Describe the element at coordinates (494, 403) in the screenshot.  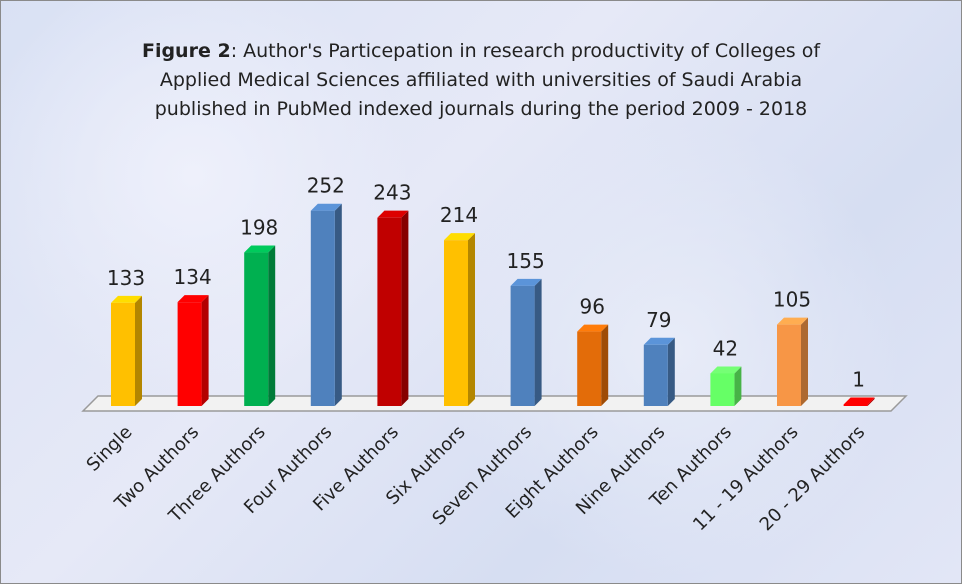
I see `floor` at that location.